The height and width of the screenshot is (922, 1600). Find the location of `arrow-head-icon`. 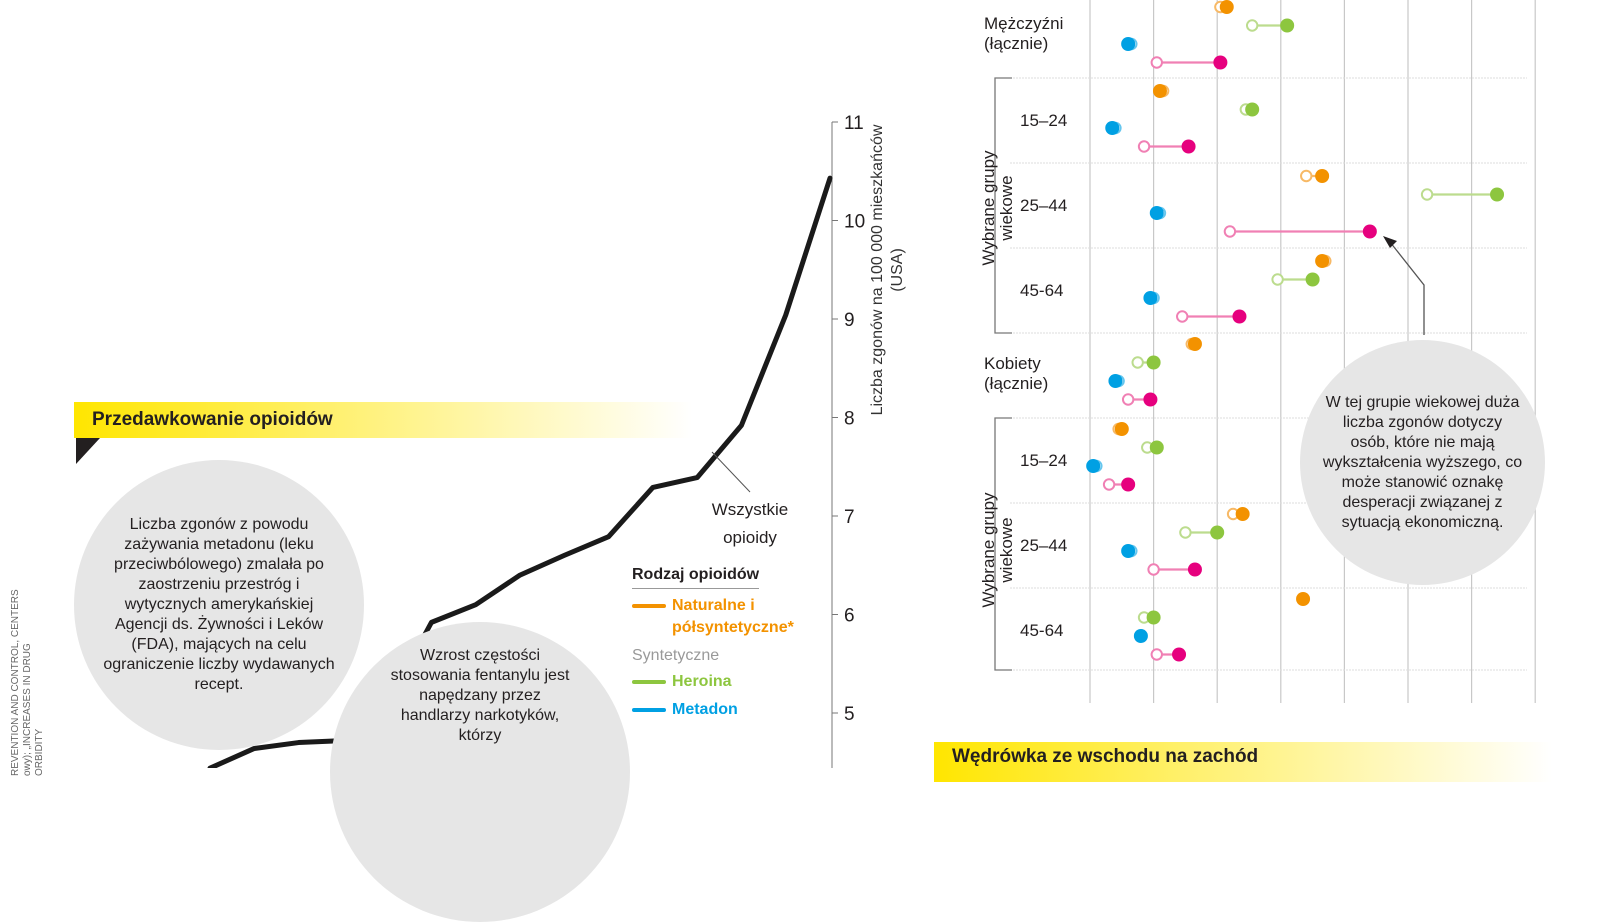

arrow-head-icon is located at coordinates (1390, 242).